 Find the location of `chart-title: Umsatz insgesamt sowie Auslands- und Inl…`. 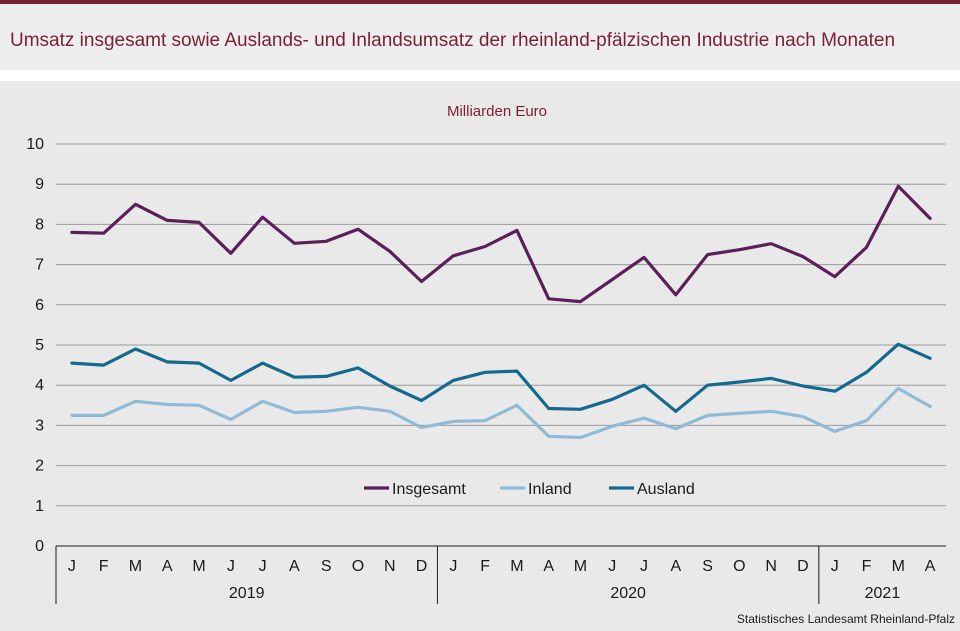

chart-title: Umsatz insgesamt sowie Auslands- und Inl… is located at coordinates (453, 40).